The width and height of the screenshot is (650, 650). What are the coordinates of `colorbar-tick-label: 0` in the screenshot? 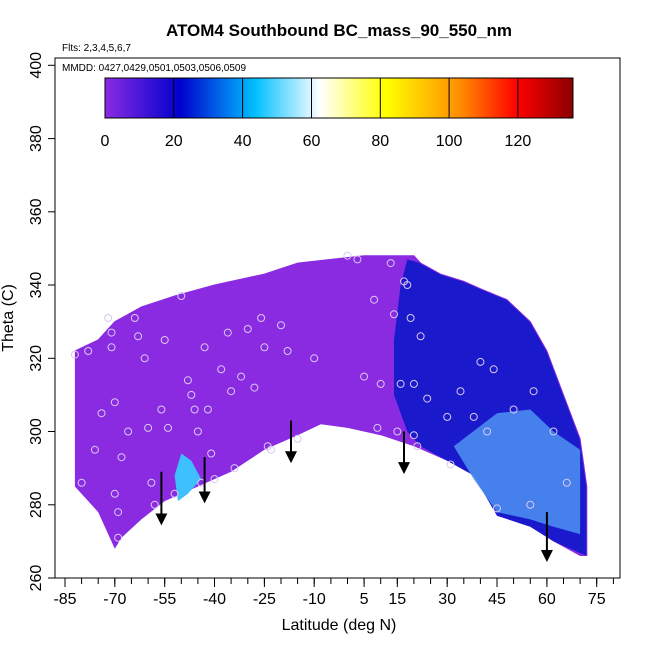 It's located at (105, 141).